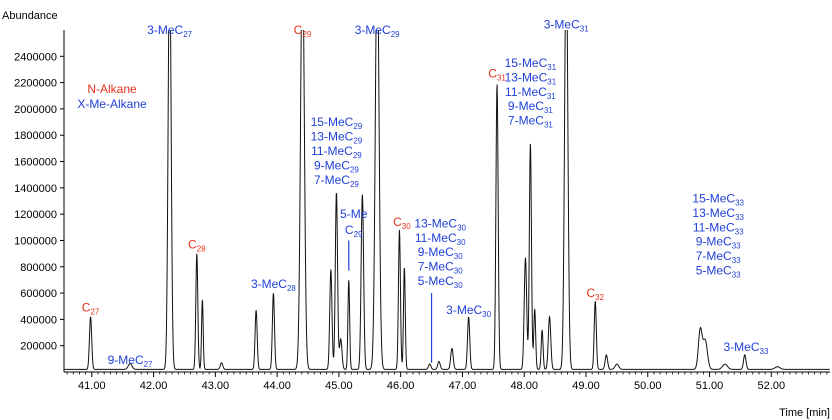  I want to click on me-alkane-label: 11-MeC33, so click(718, 228).